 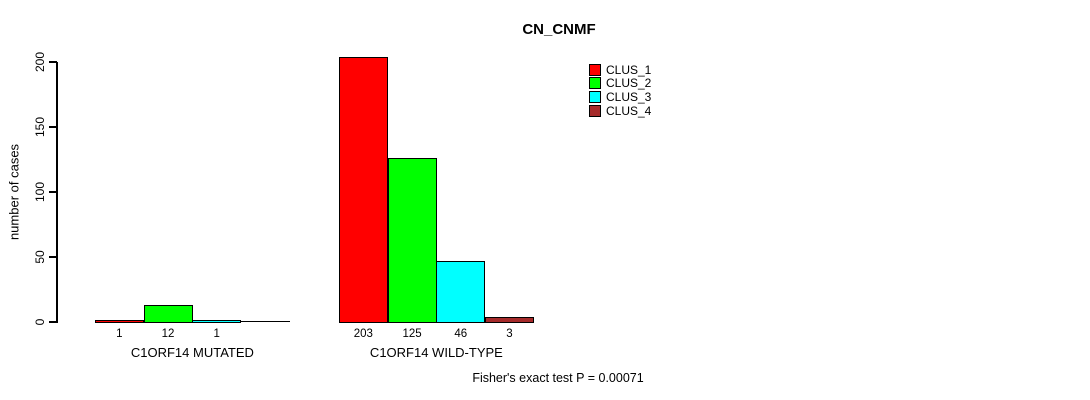 I want to click on legend-row: CLUS_4, so click(x=620, y=111).